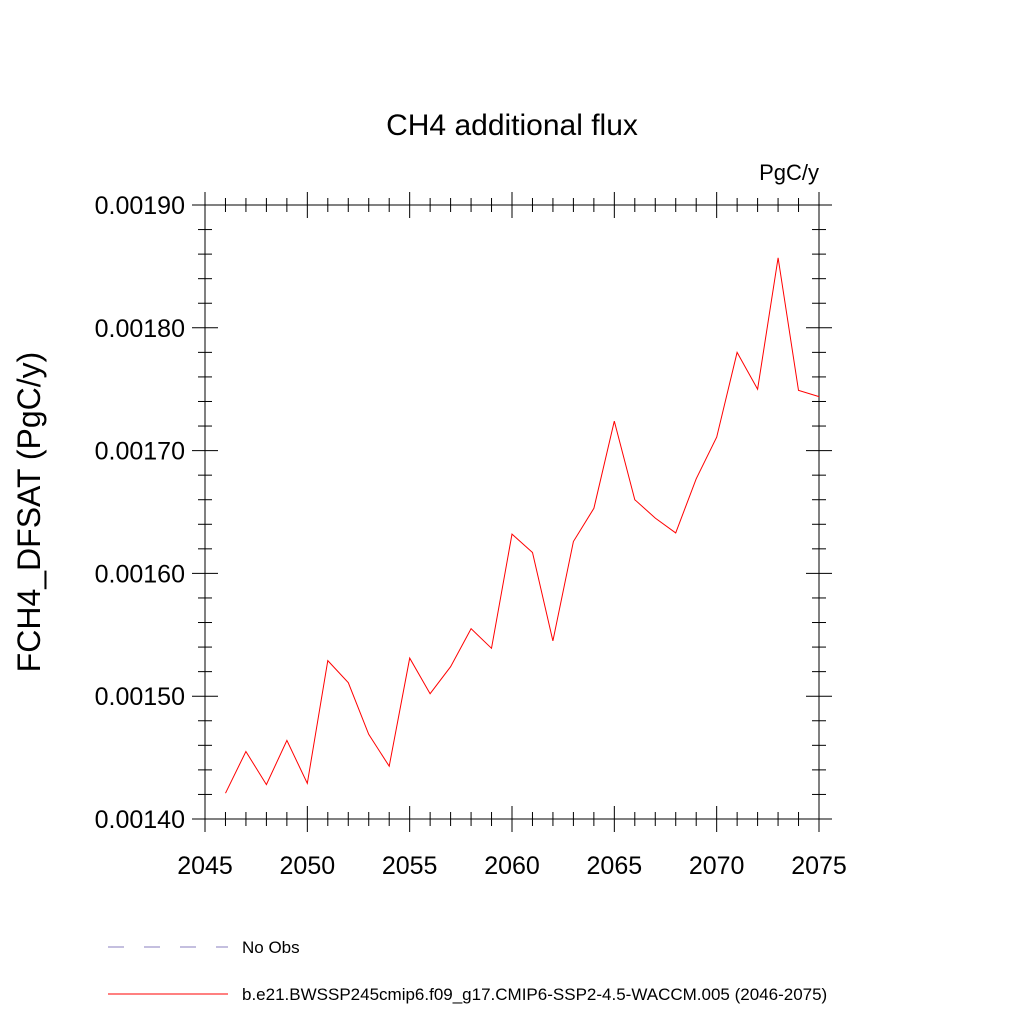 This screenshot has height=1024, width=1024. I want to click on y-tick-label: 0.00180, so click(140, 329).